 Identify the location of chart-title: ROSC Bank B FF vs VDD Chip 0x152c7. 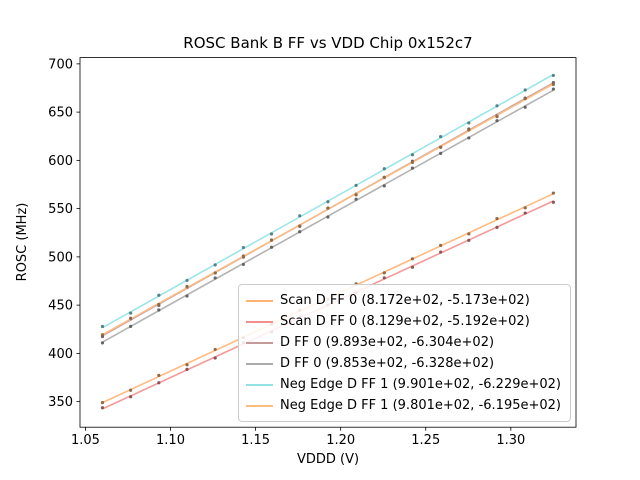
(327, 43).